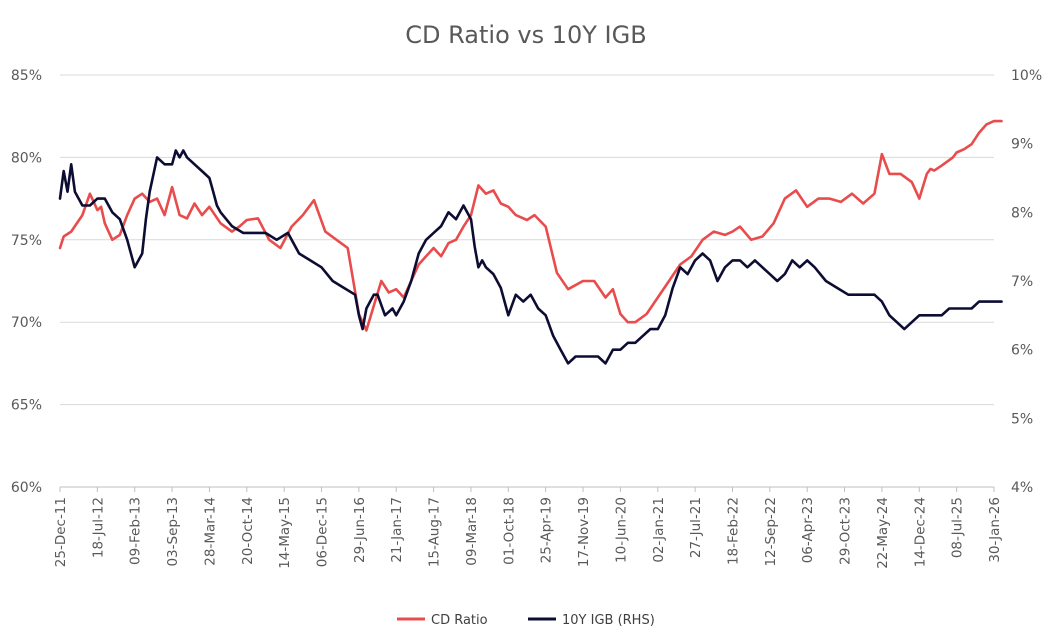 This screenshot has height=644, width=1053. What do you see at coordinates (1022, 488) in the screenshot?
I see `right-y-tick-label: 4%` at bounding box center [1022, 488].